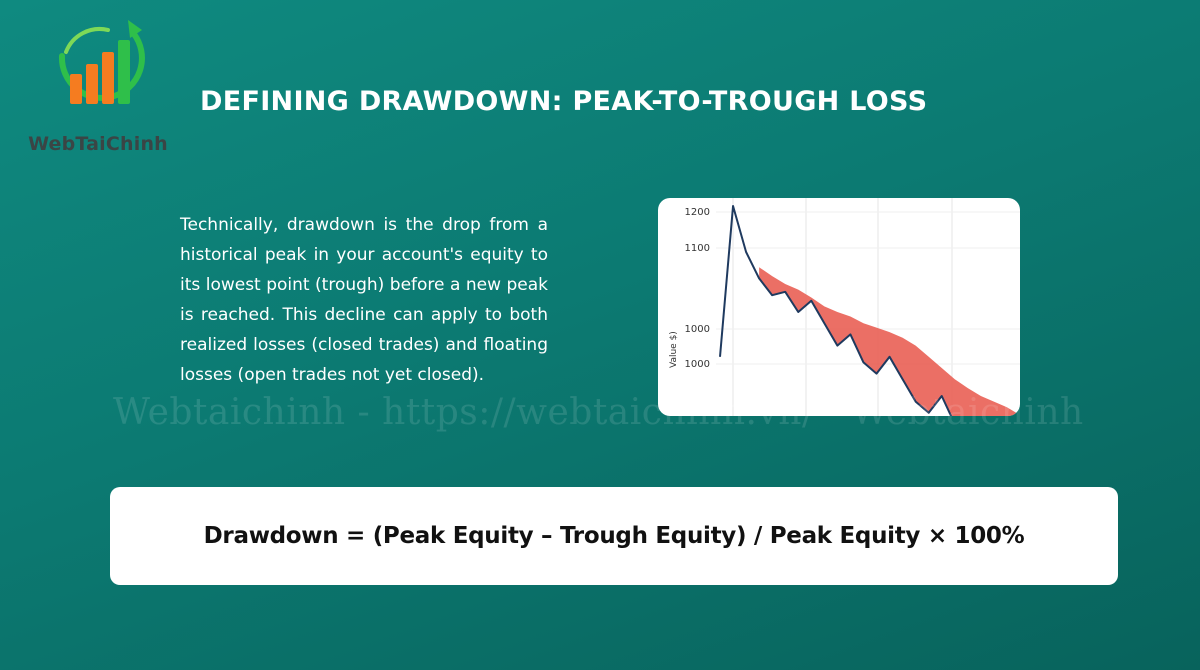 The width and height of the screenshot is (1200, 670). I want to click on drawdown-chart: 1200 1100 1000 1000 Value $), so click(844, 307).